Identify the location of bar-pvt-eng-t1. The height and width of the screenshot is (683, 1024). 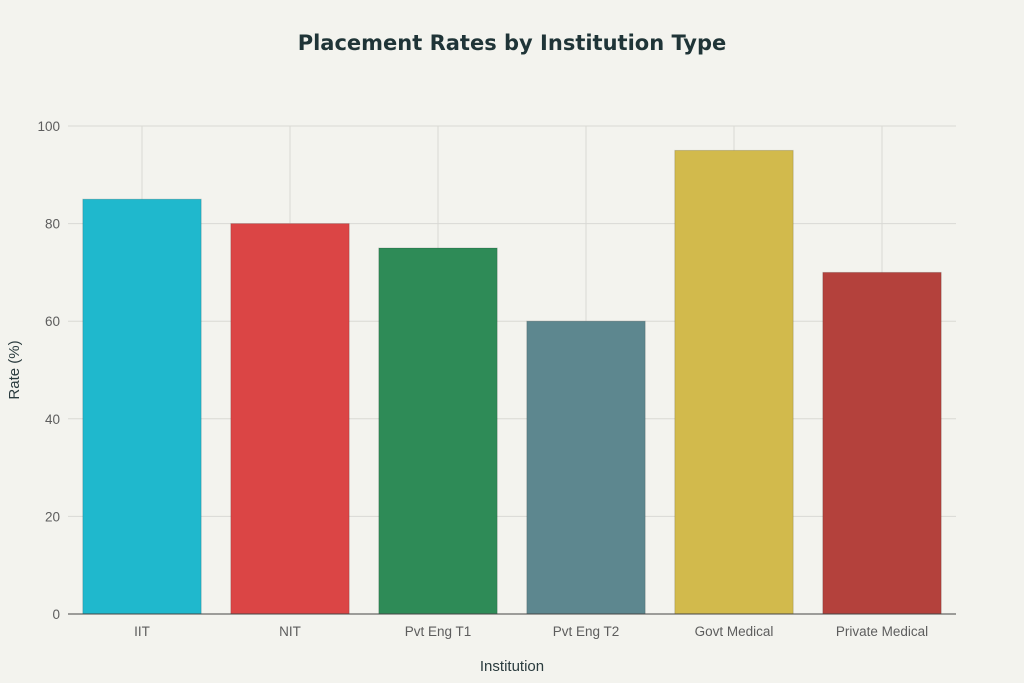
(438, 431).